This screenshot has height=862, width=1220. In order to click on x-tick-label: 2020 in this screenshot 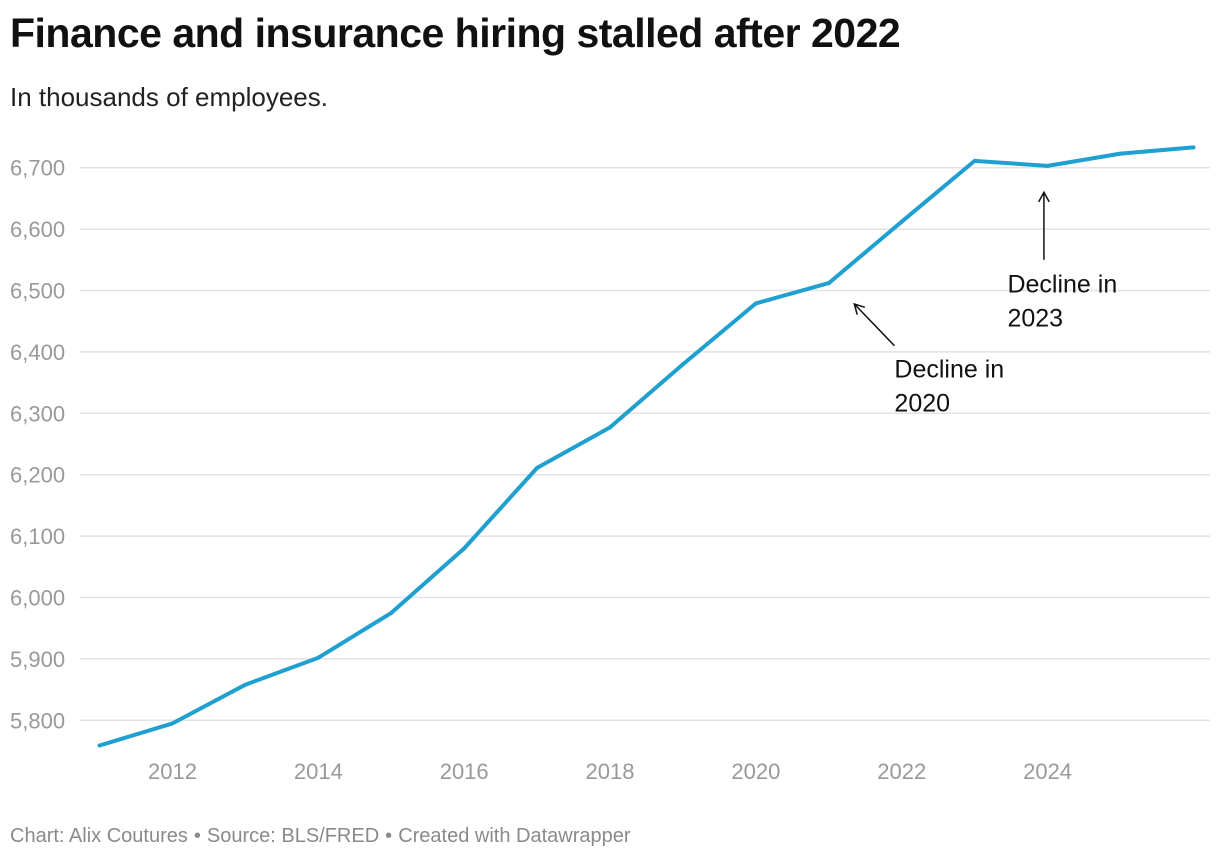, I will do `click(755, 771)`.